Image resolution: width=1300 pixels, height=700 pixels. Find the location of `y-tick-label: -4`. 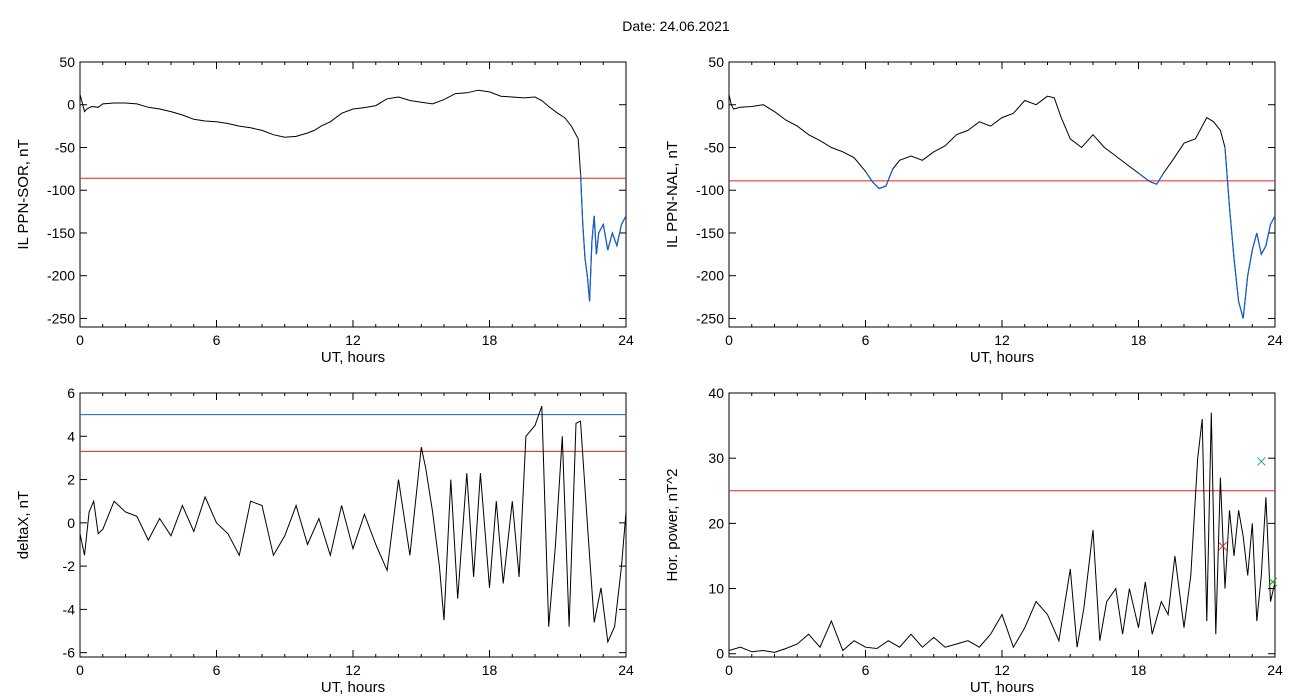

y-tick-label: -4 is located at coordinates (69, 609).